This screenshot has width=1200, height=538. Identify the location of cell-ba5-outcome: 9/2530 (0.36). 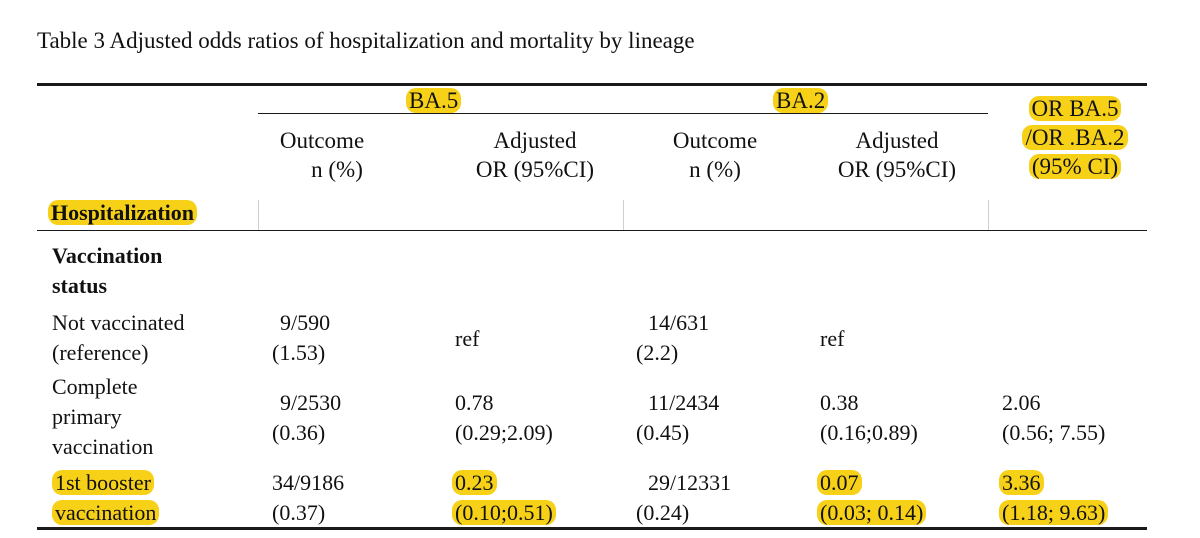
(307, 417).